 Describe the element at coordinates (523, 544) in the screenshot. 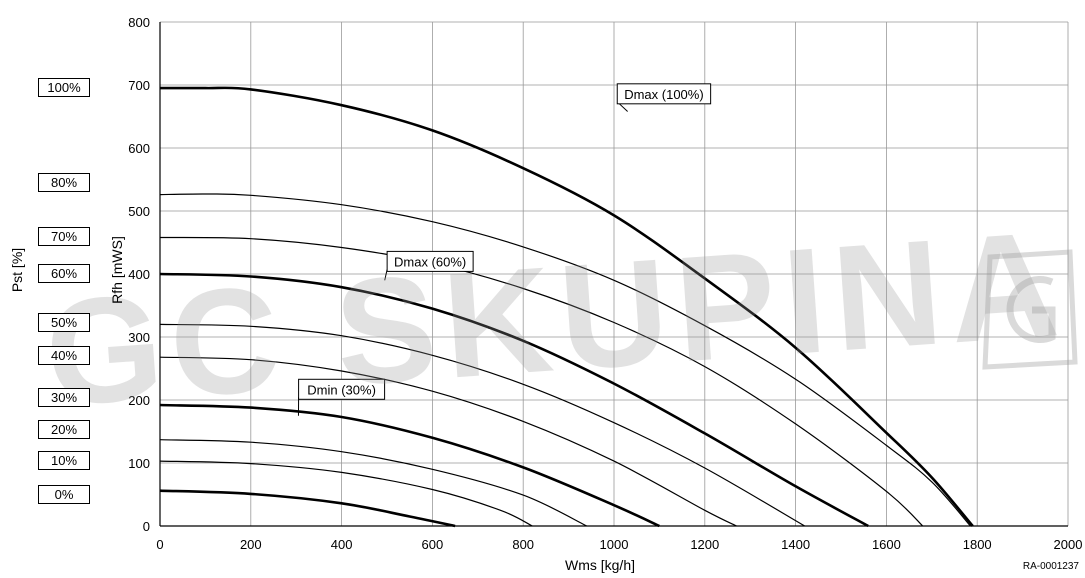

I see `x-tick-label: 800` at that location.